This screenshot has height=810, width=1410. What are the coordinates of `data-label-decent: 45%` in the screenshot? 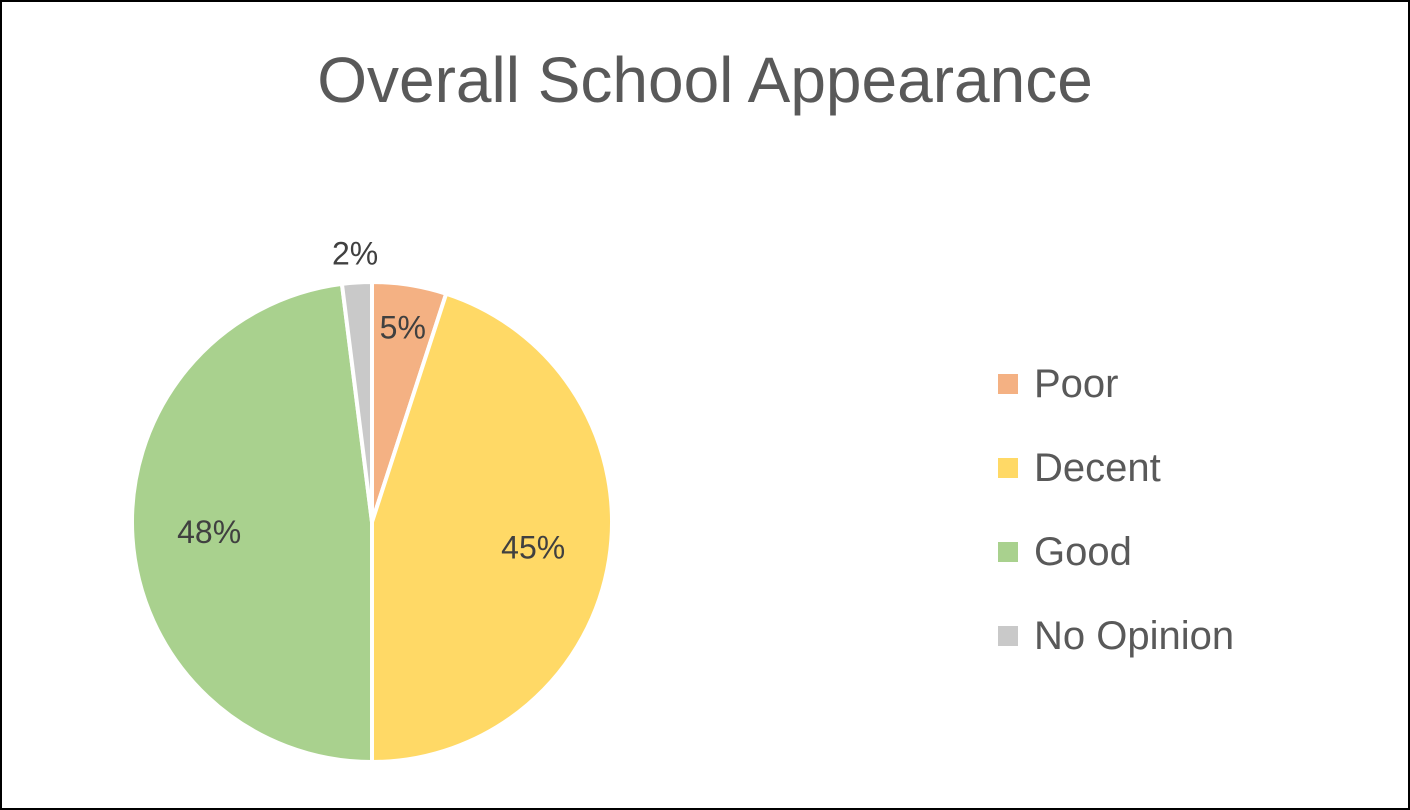 It's located at (533, 548).